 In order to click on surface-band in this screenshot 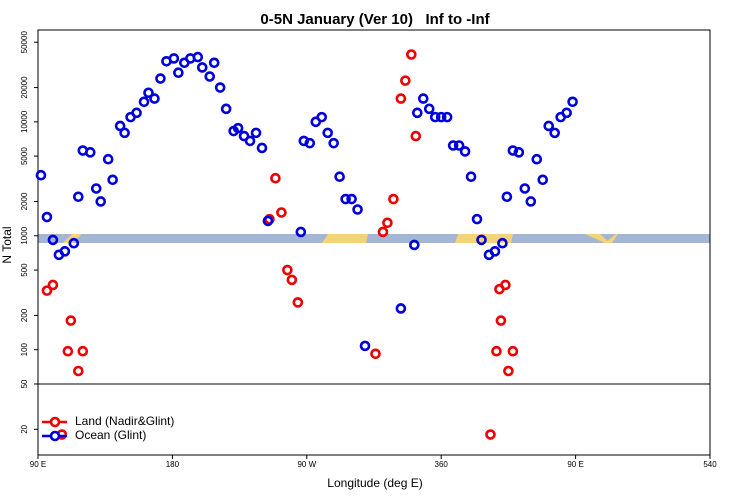, I will do `click(374, 238)`.